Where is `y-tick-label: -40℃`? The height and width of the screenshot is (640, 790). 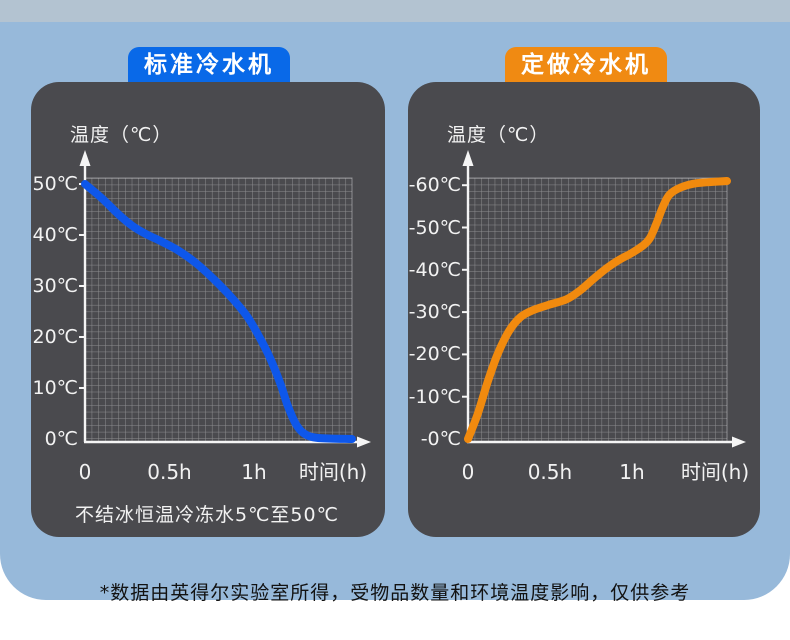
y-tick-label: -40℃ is located at coordinates (434, 269).